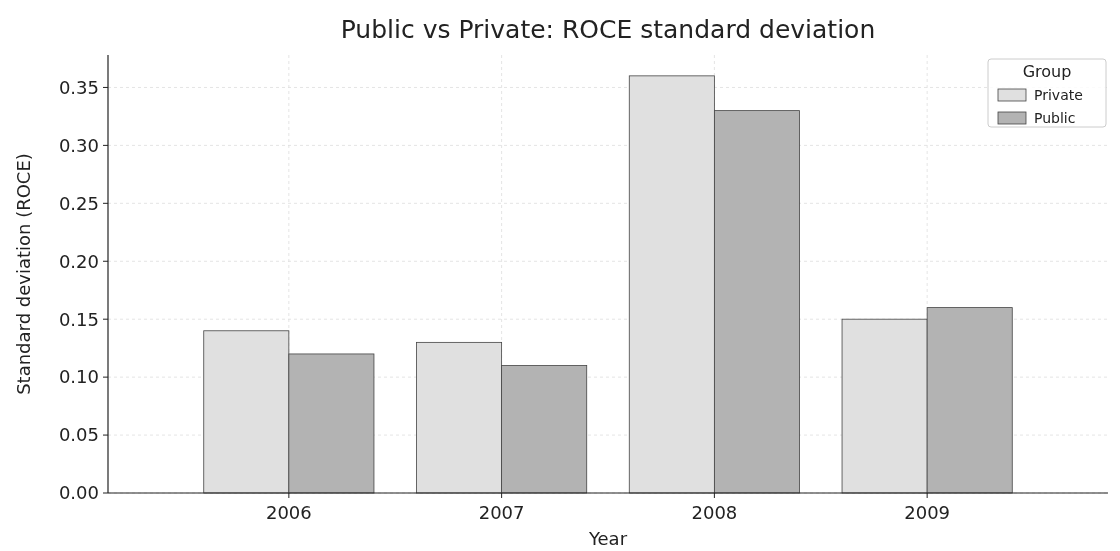 This screenshot has width=1120, height=551. I want to click on y-tick-label: 0.10, so click(78, 377).